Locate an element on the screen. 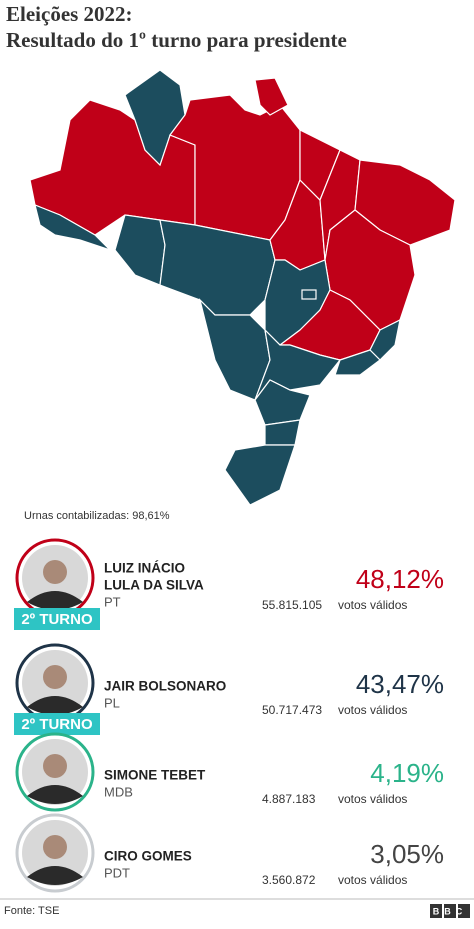  percent: 43,47% is located at coordinates (400, 684).